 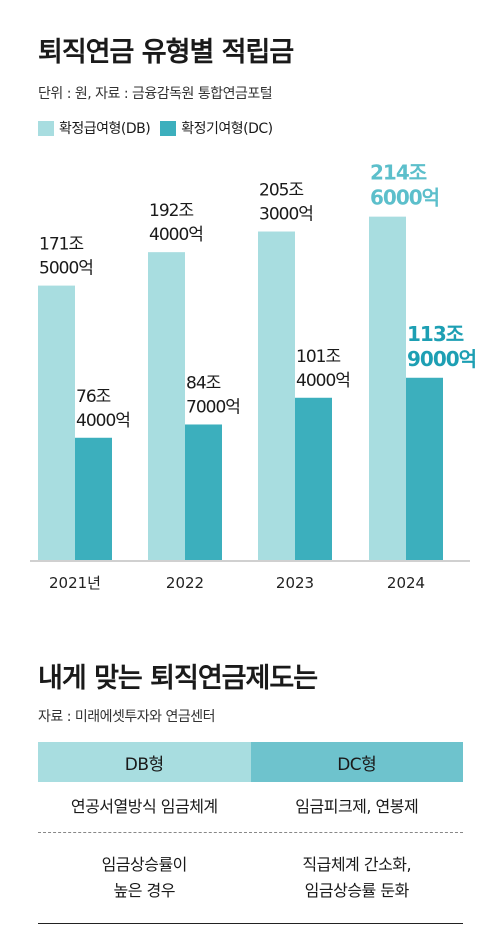 What do you see at coordinates (155, 94) in the screenshot?
I see `chart-source: 단위 : 원, 자료 : 금융감독원 통합연금포털` at bounding box center [155, 94].